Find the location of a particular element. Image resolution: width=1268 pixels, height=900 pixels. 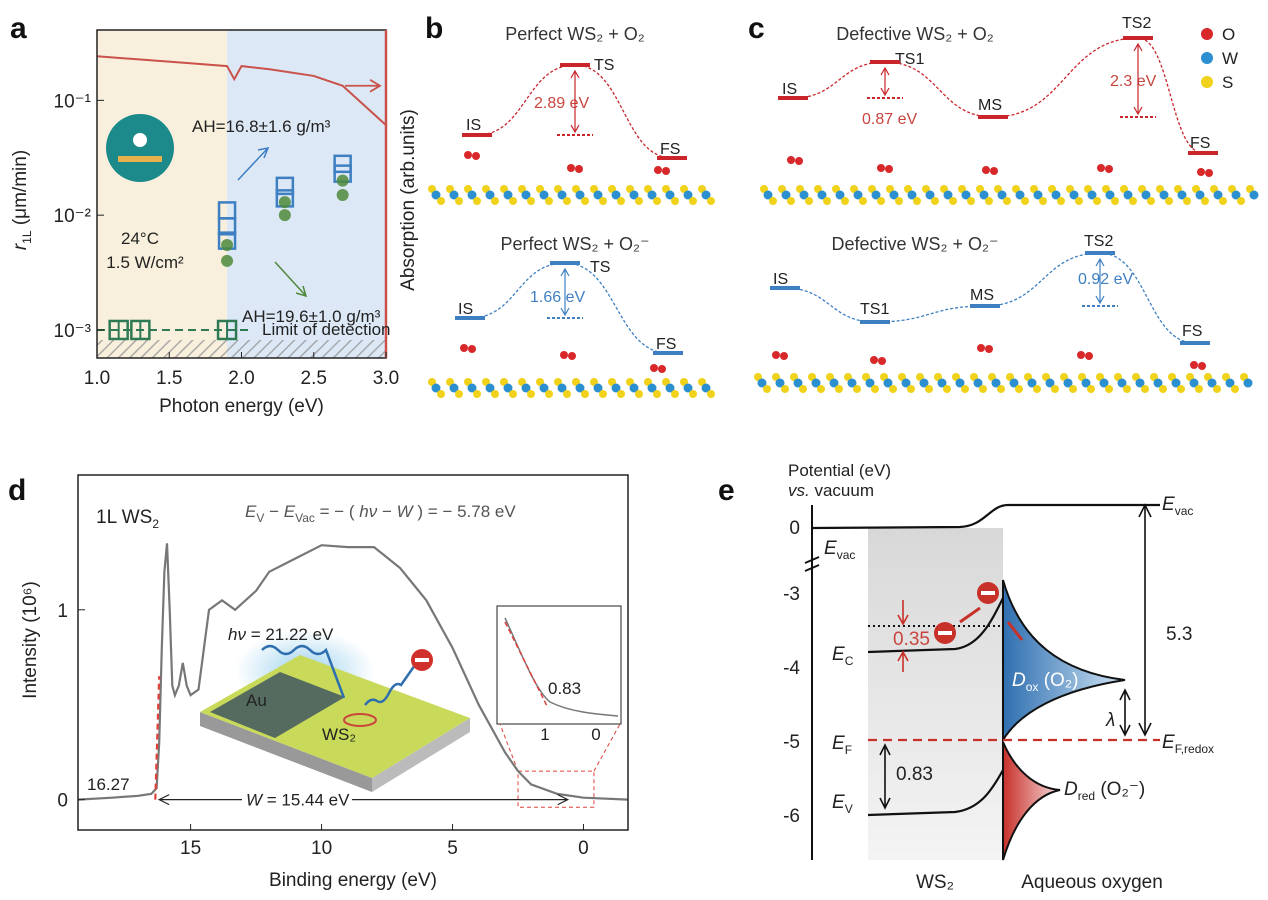

y-tick-label: 10⁻¹ is located at coordinates (73, 101).